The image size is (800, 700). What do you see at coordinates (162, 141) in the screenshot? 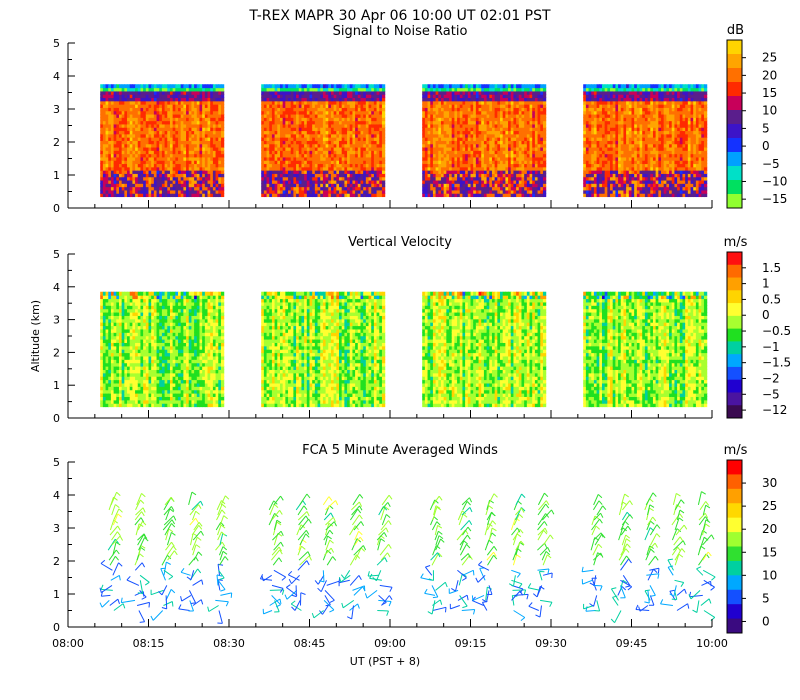
I see `snr-data-block` at bounding box center [162, 141].